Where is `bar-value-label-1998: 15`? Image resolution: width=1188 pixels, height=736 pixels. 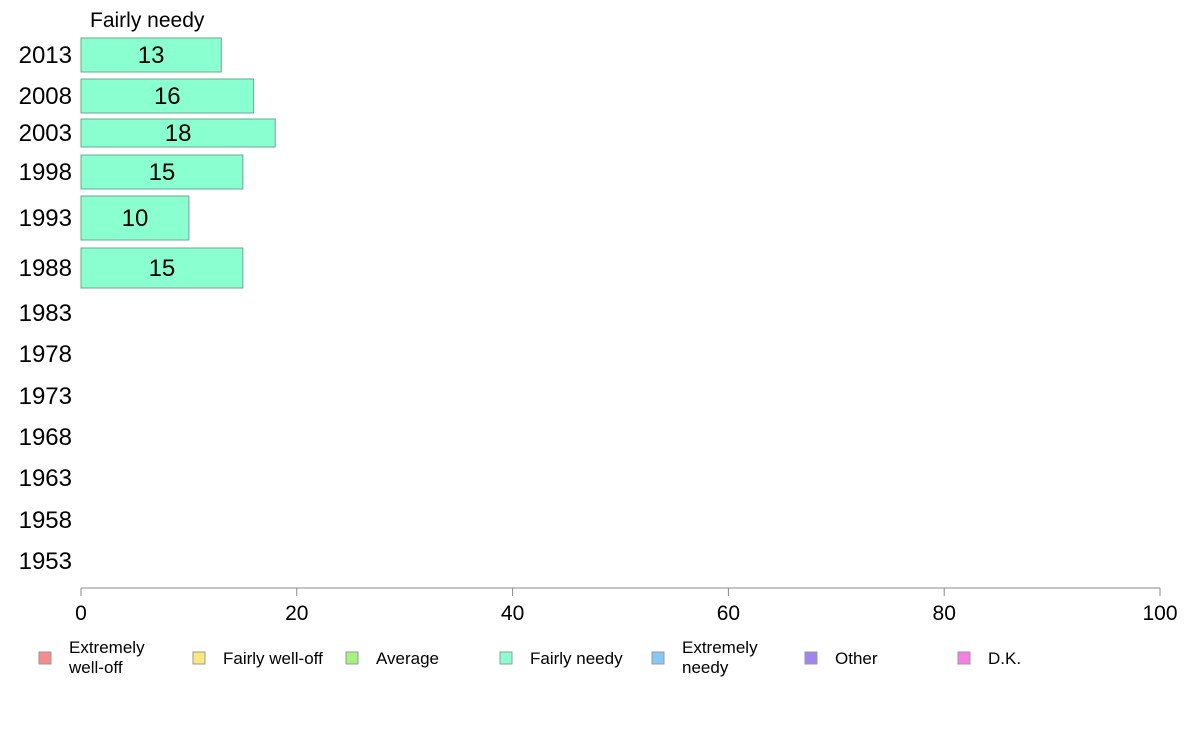
bar-value-label-1998: 15 is located at coordinates (162, 172).